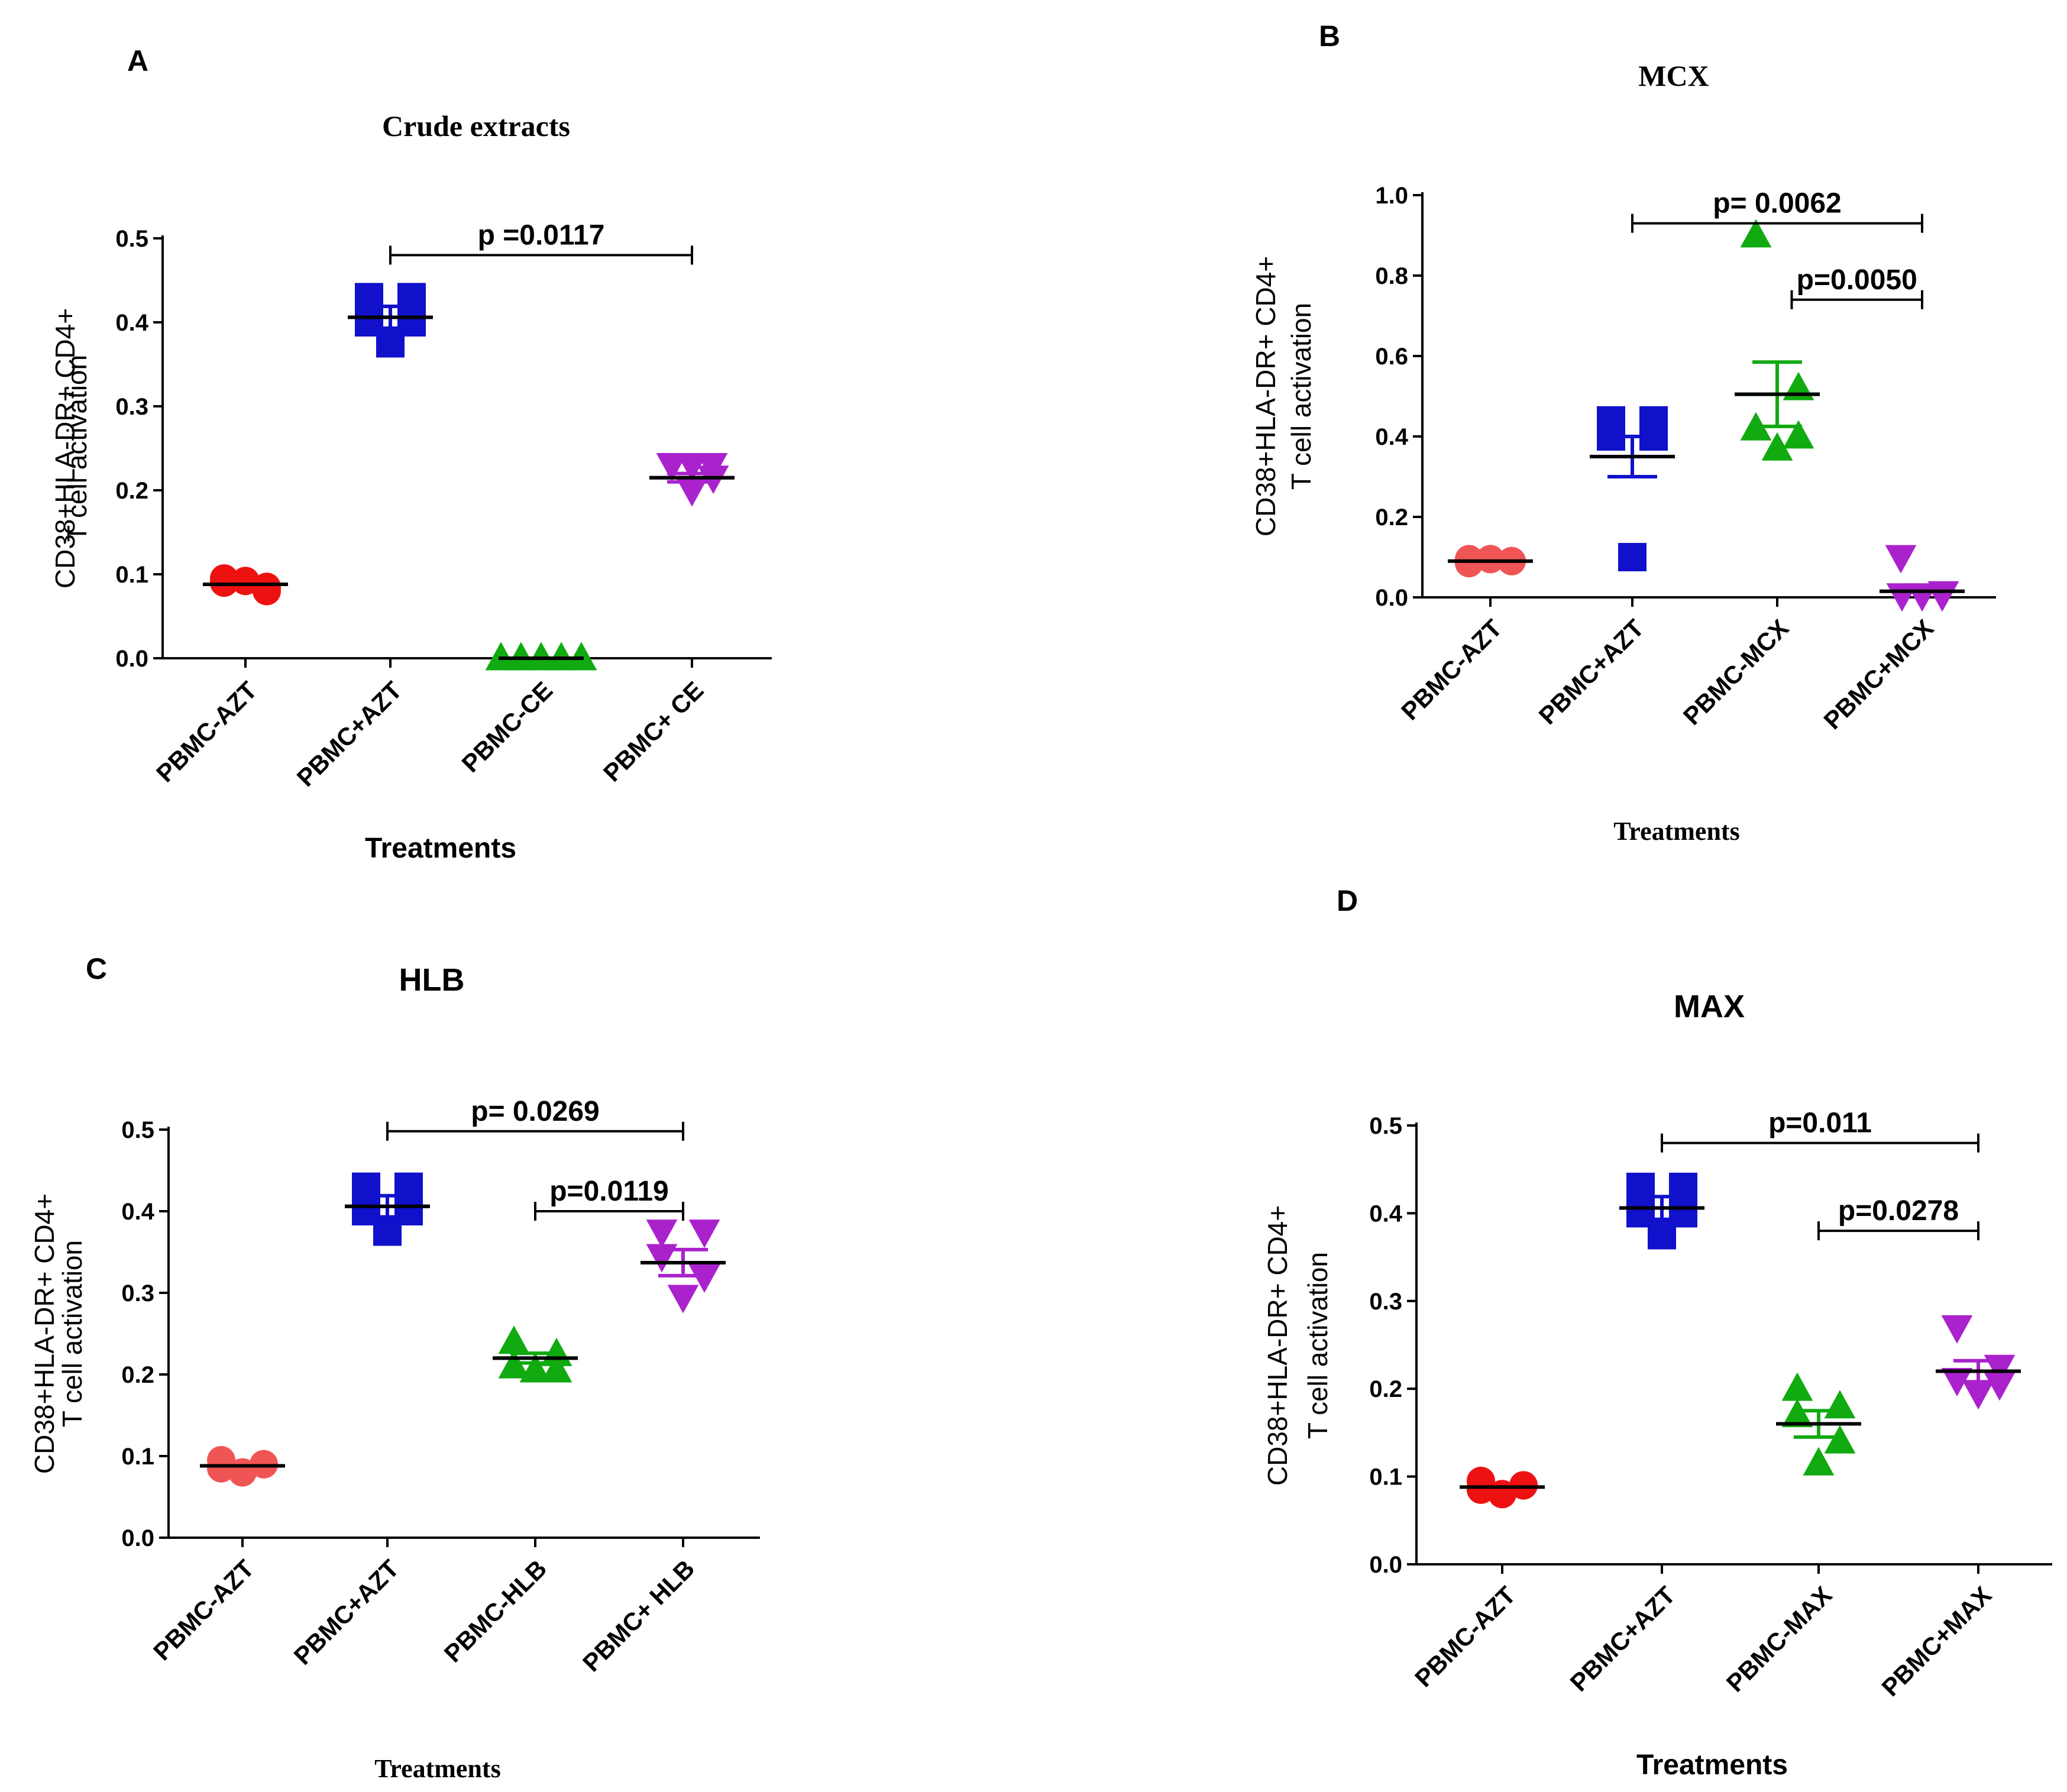 This screenshot has width=2067, height=1792. What do you see at coordinates (609, 1198) in the screenshot?
I see `significance-bracket: p=0.0119` at bounding box center [609, 1198].